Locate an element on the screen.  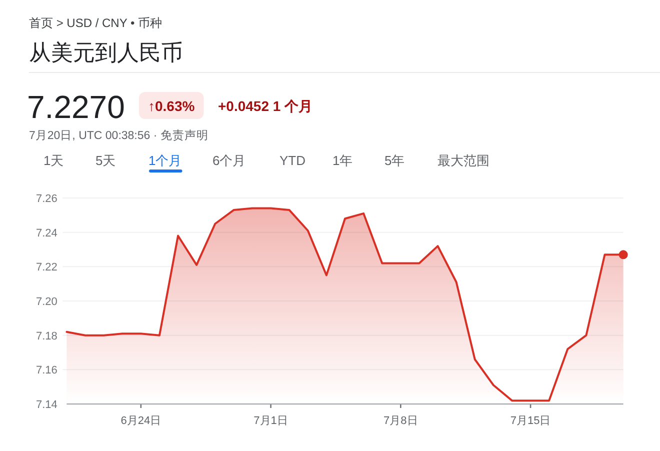
y-tick-label: 7.18 is located at coordinates (47, 336).